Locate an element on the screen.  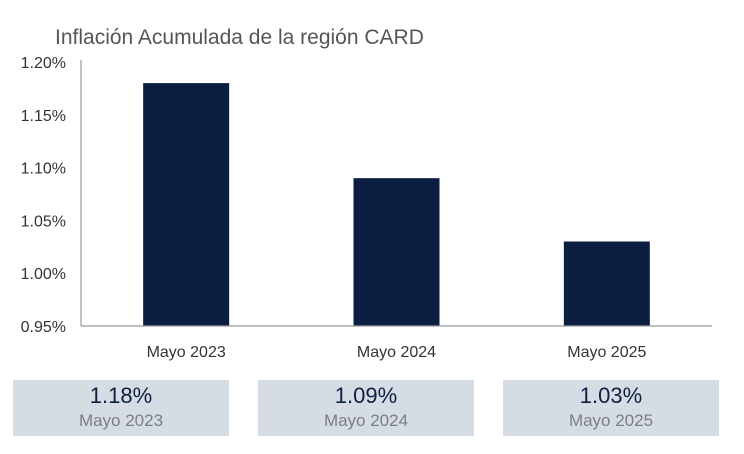
y-tick-label: 1.20% is located at coordinates (43, 63).